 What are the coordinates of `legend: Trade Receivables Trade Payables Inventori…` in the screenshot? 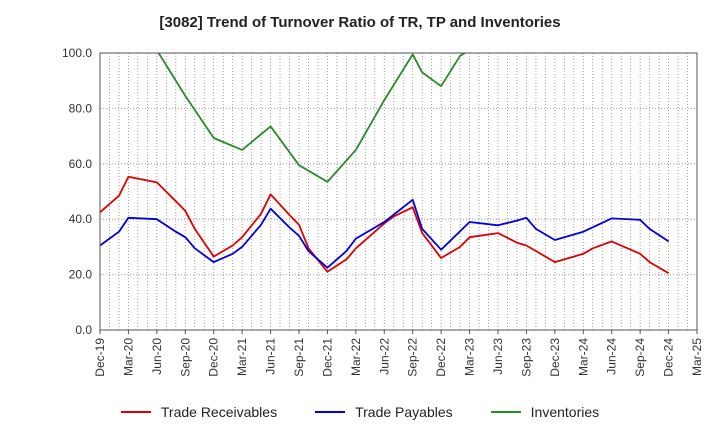 It's located at (360, 412).